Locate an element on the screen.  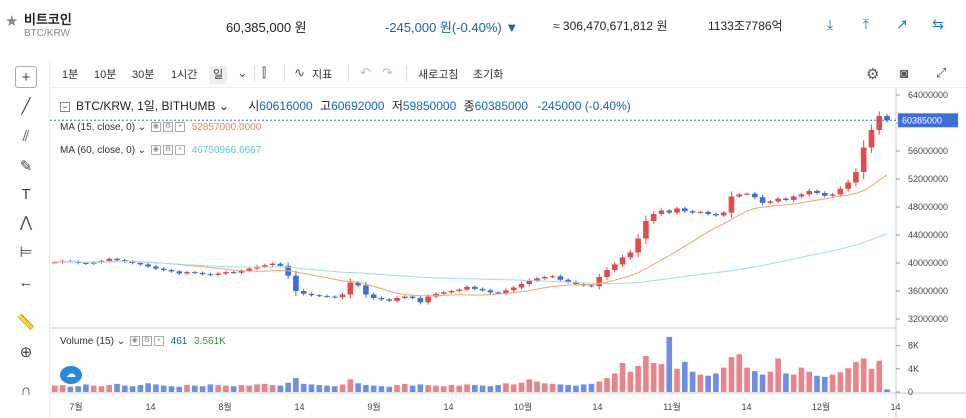
candle-style-icon: ⫿ is located at coordinates (264, 72).